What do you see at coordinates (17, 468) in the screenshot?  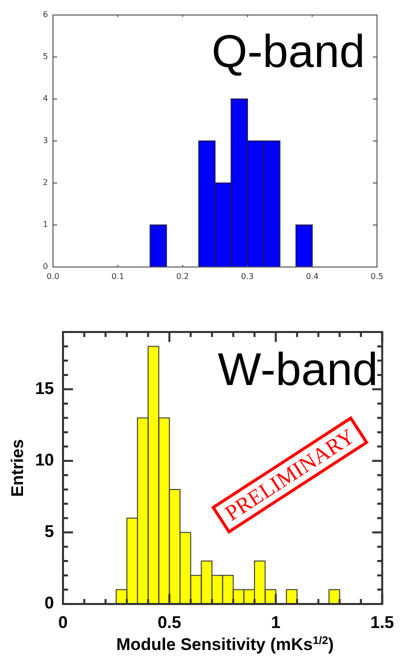 I see `y-axis-title: Entries` at bounding box center [17, 468].